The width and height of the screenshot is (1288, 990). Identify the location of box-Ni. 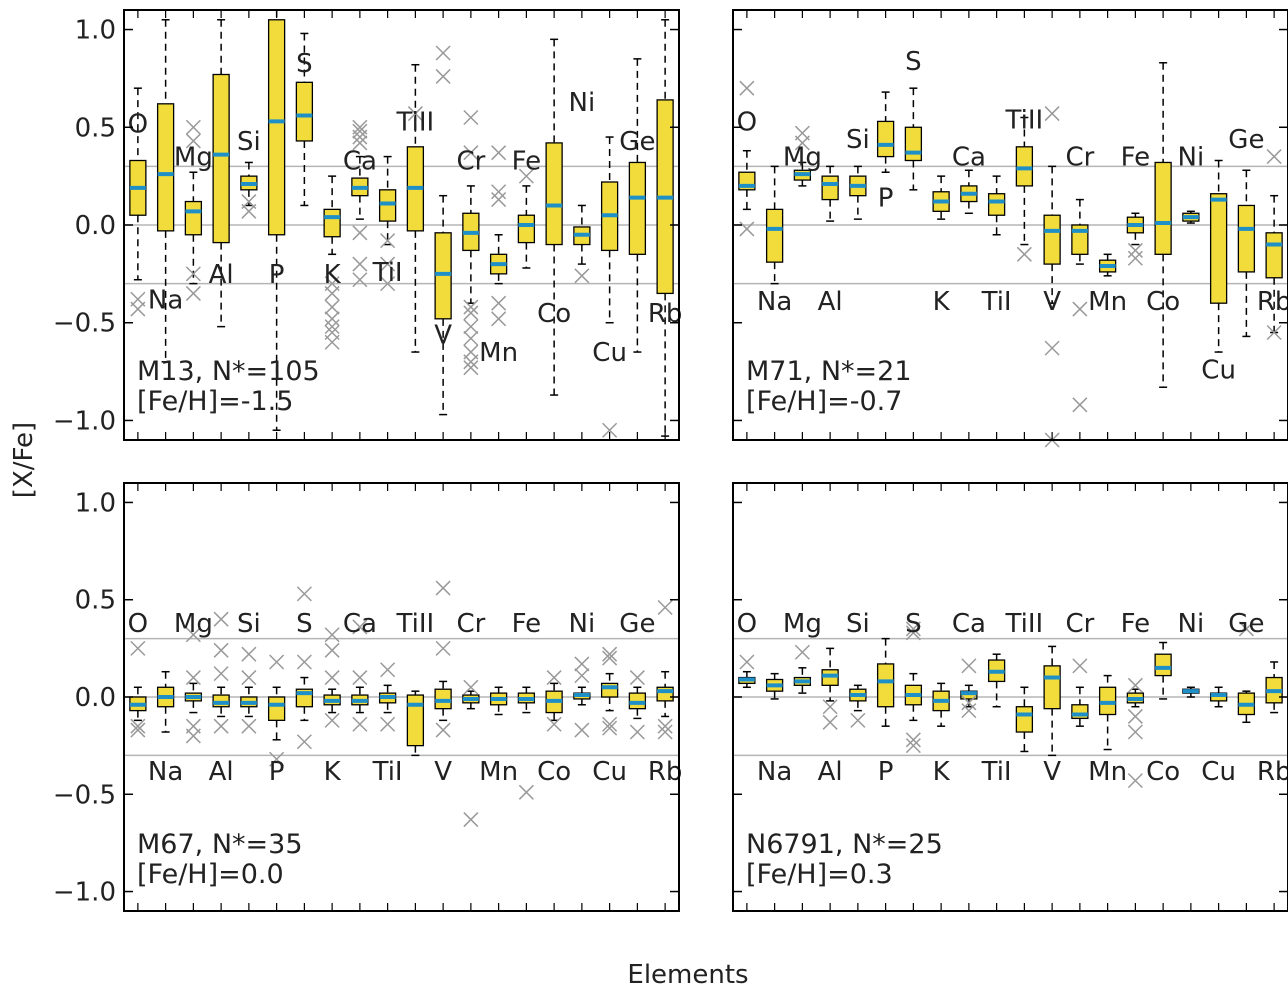
(1191, 692).